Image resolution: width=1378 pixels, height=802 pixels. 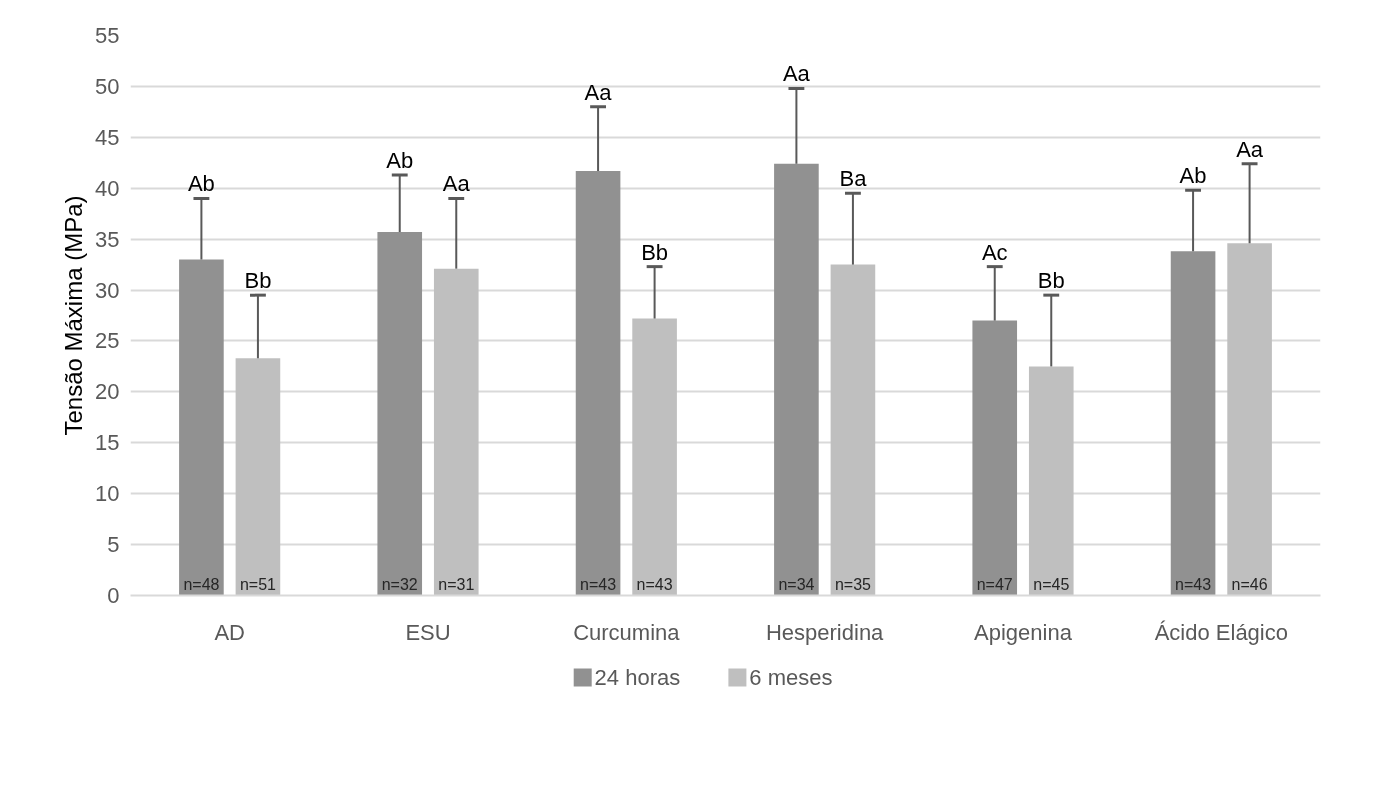 I want to click on y-tick-label: 45, so click(x=107, y=137).